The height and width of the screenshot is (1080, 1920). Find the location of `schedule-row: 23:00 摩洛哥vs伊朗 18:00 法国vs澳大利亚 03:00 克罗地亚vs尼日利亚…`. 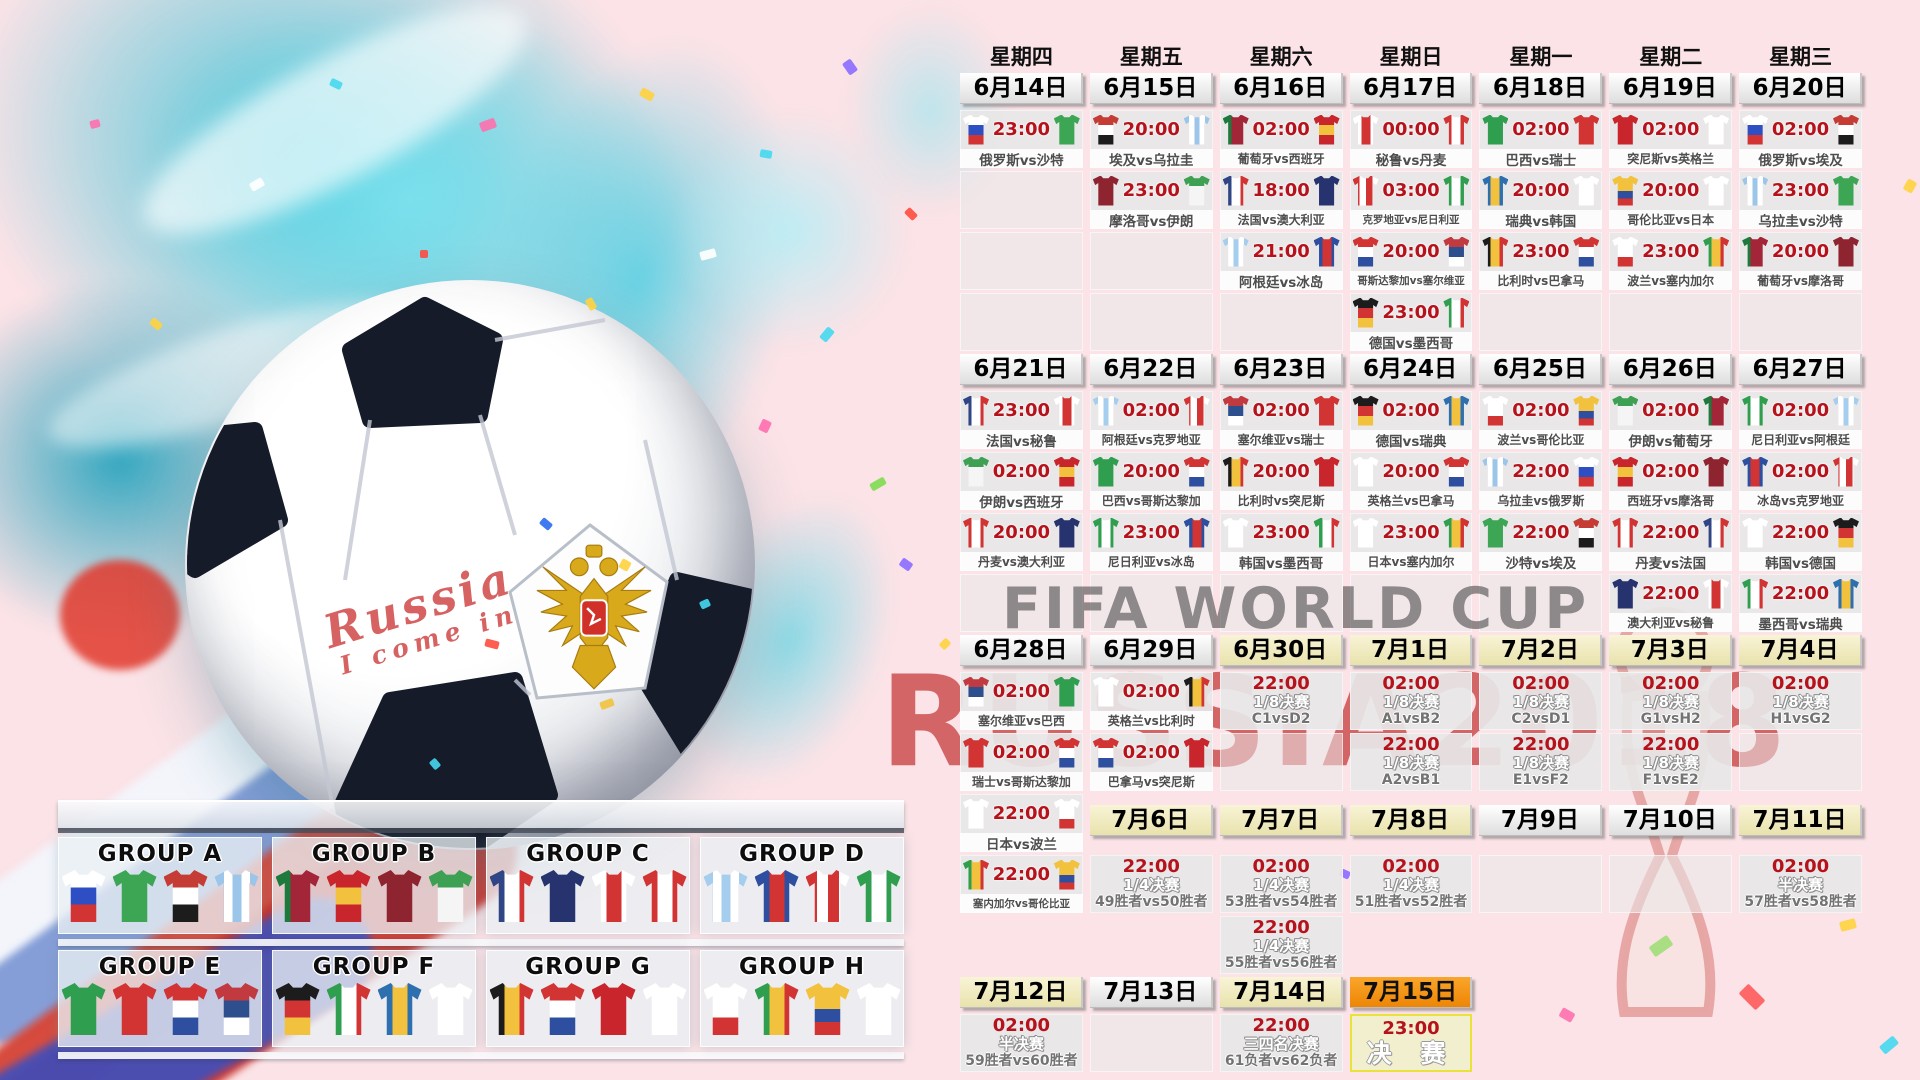

schedule-row: 23:00 摩洛哥vs伊朗 18:00 法国vs澳大利亚 03:00 克罗地亚vs尼日利亚… is located at coordinates (1411, 200).